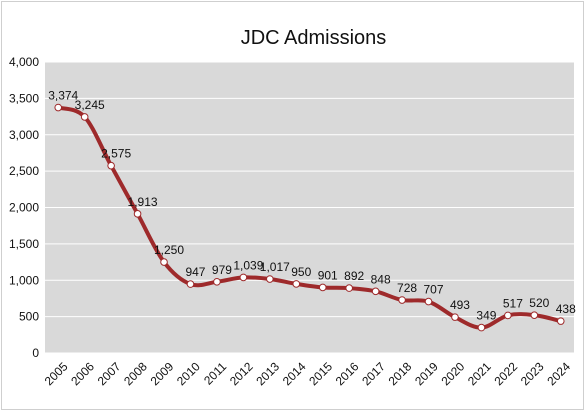 The image size is (587, 413). Describe the element at coordinates (486, 316) in the screenshot. I see `data-label: 349` at that location.